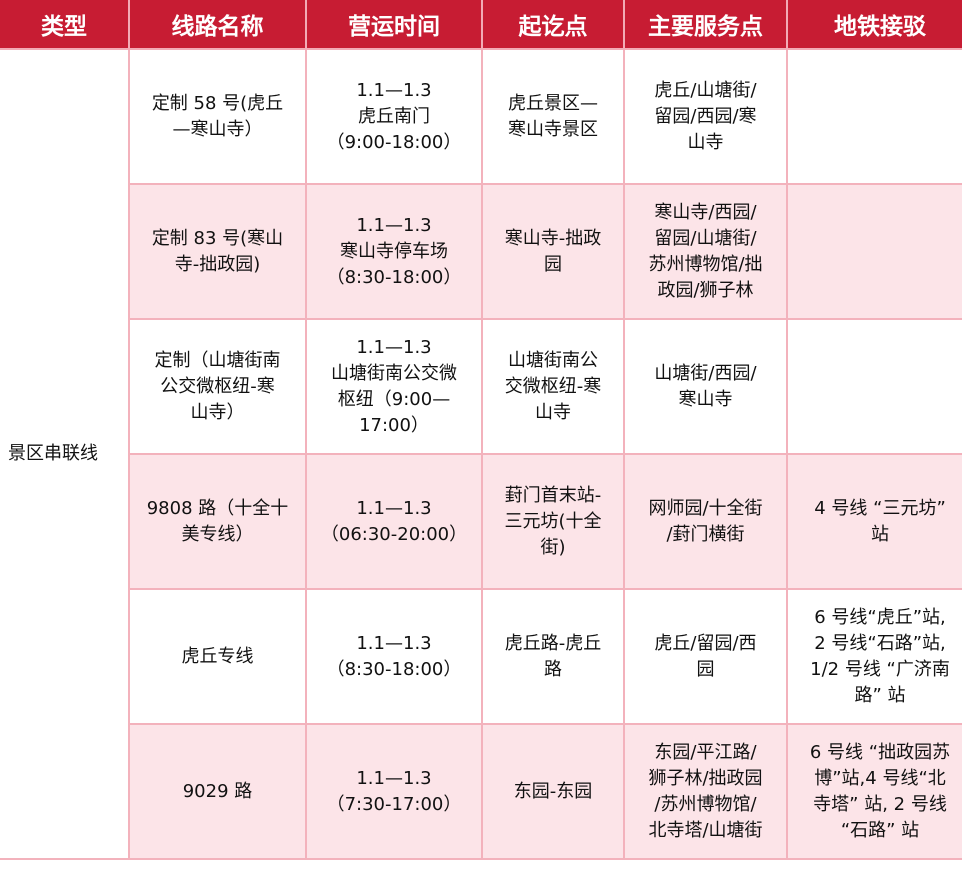  What do you see at coordinates (65, 25) in the screenshot?
I see `header-type: 类型` at bounding box center [65, 25].